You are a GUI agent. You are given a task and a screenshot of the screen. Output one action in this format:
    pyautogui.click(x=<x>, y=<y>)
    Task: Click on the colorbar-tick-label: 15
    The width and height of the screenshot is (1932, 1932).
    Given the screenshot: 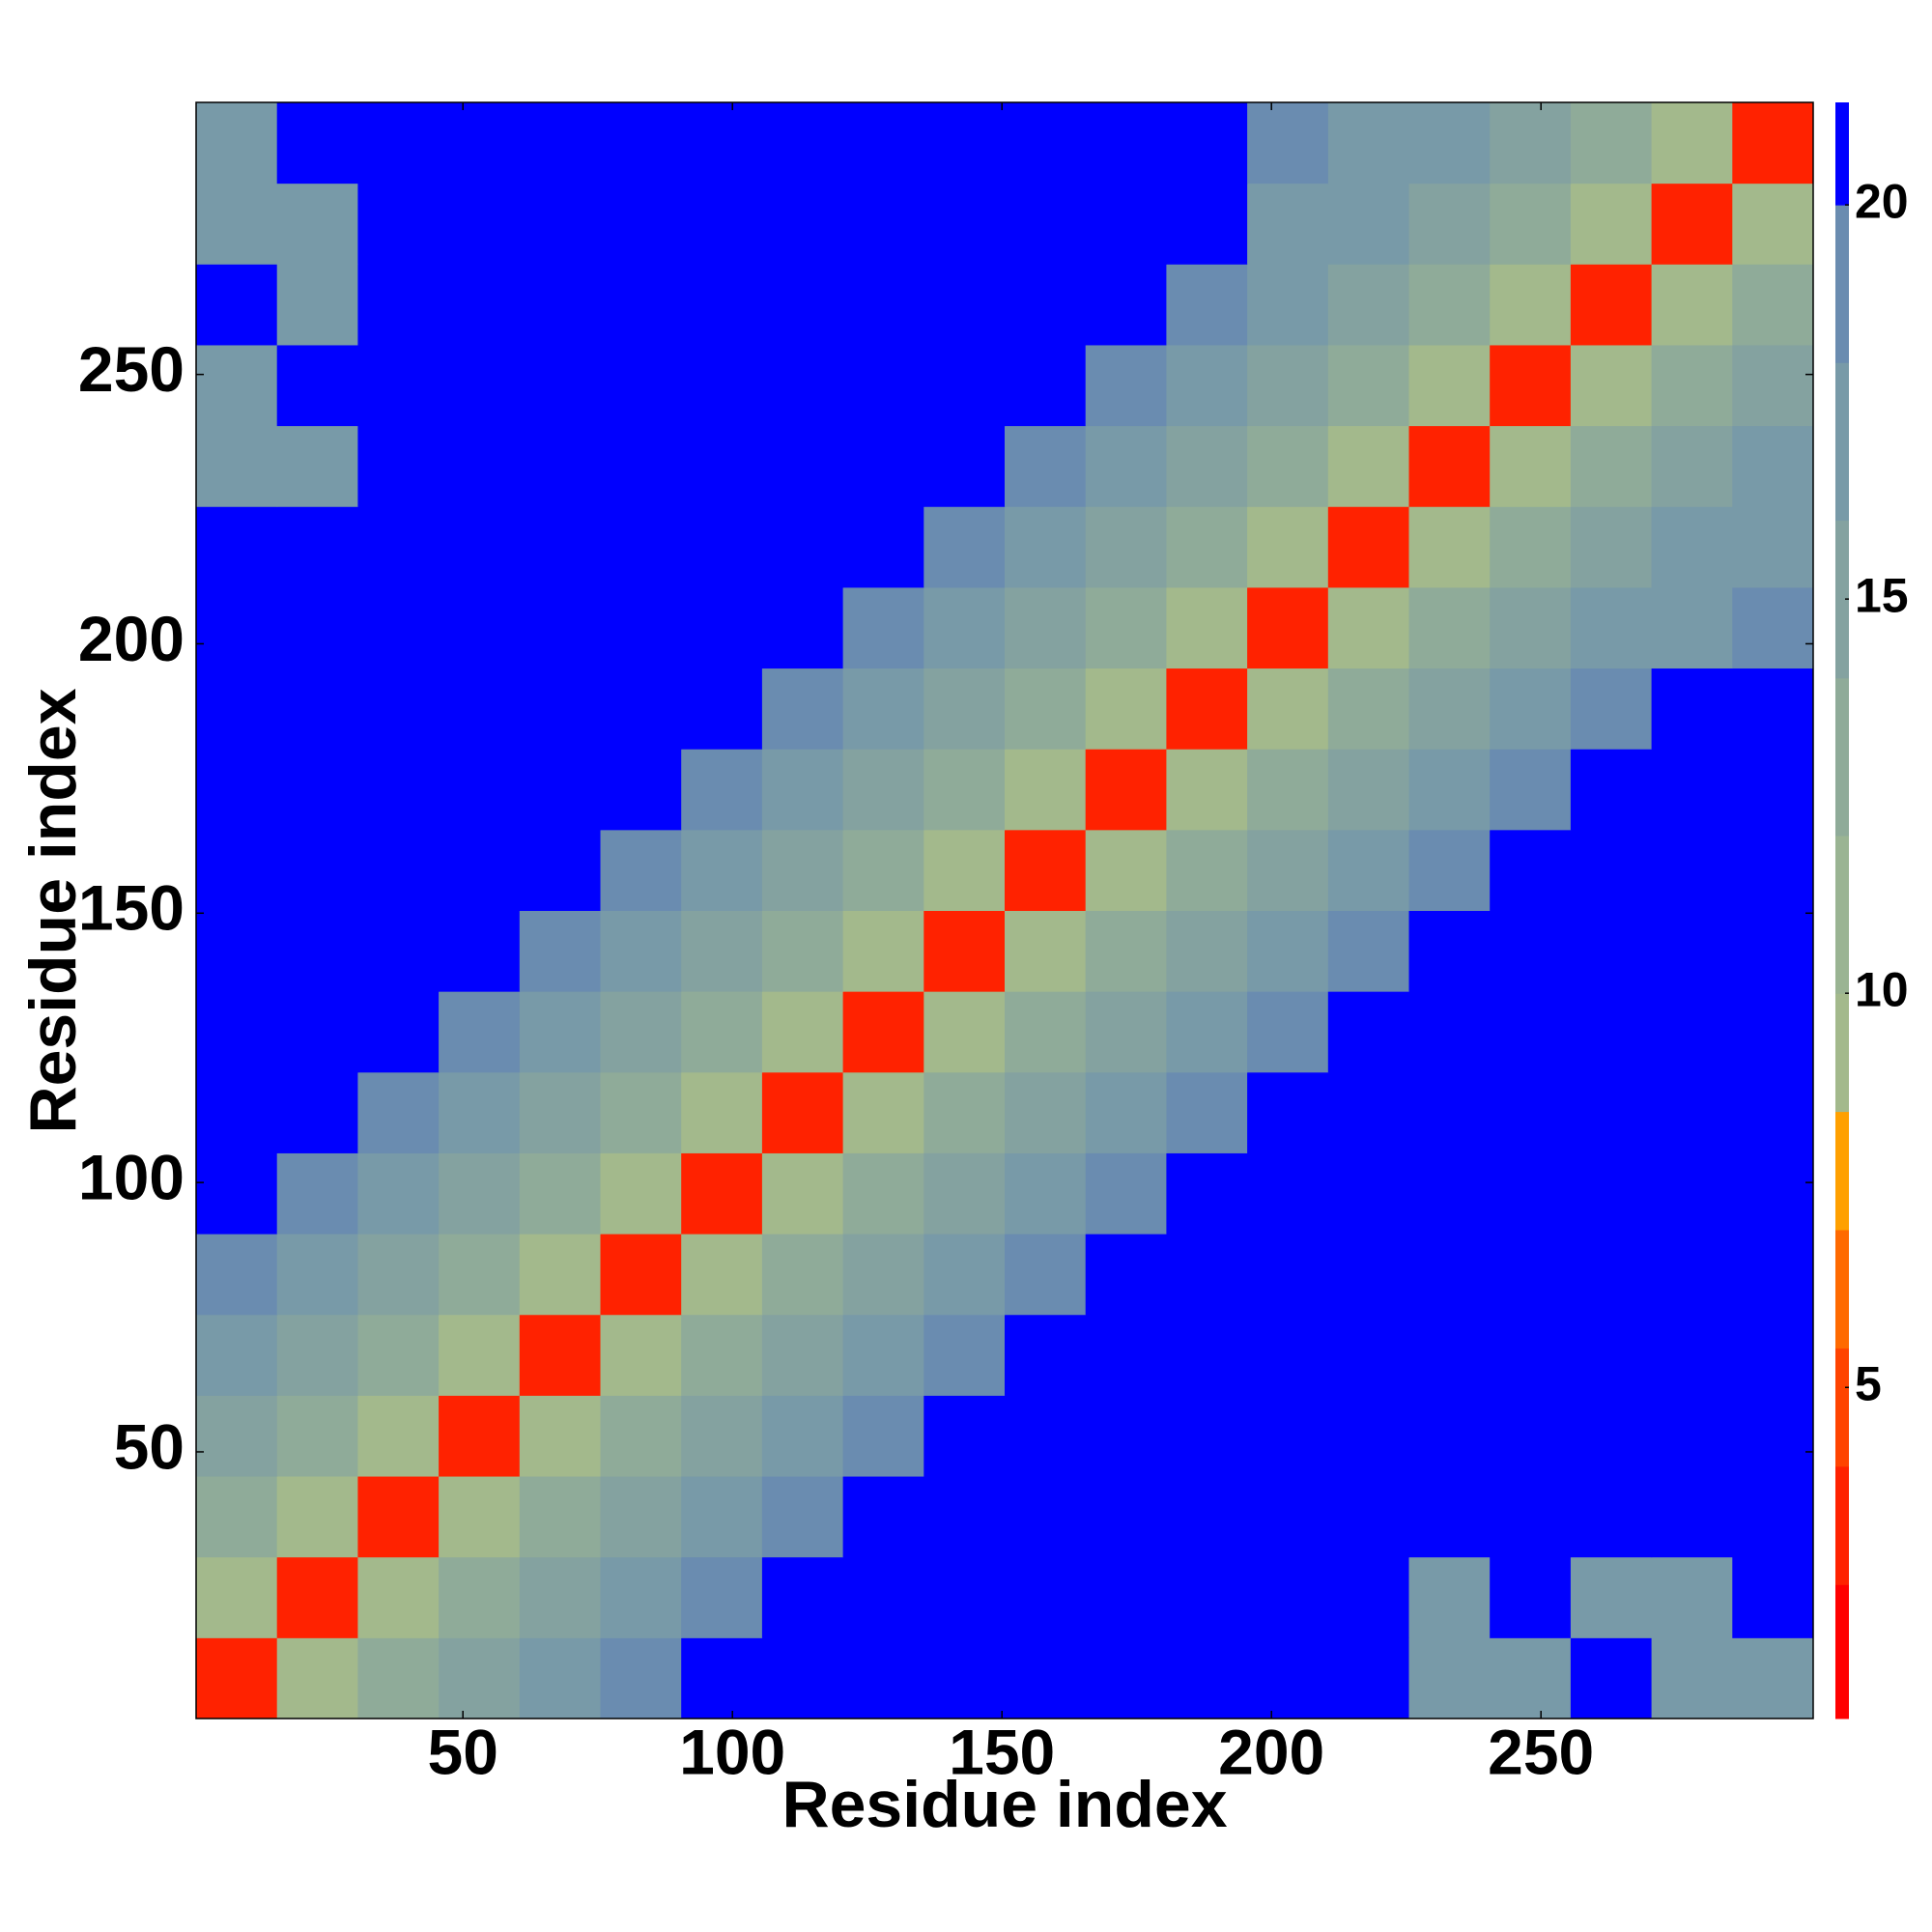 What is the action you would take?
    pyautogui.click(x=1882, y=595)
    